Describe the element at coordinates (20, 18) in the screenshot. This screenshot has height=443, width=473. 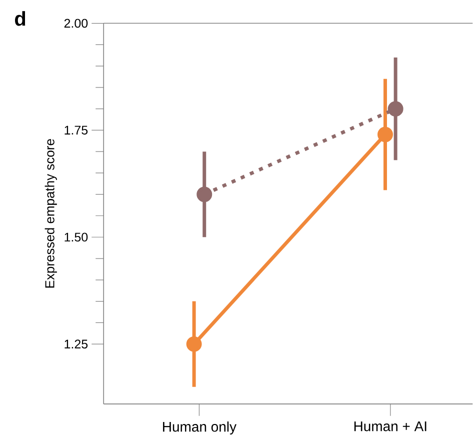
I see `text: d` at that location.